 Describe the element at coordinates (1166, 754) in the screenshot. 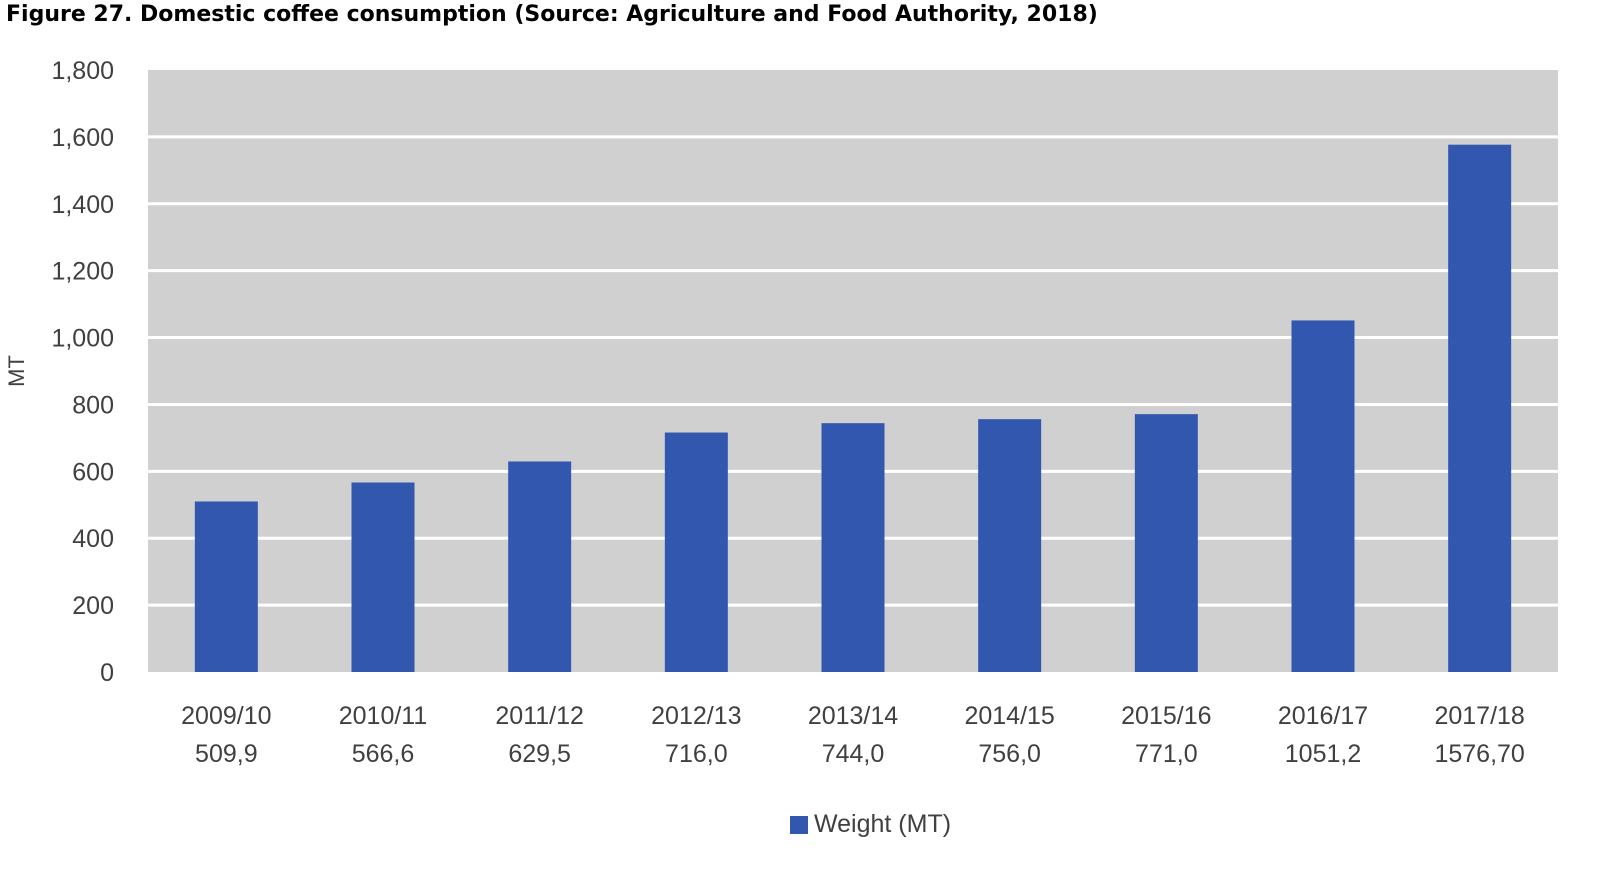

I see `x-value-label: 771,0` at that location.